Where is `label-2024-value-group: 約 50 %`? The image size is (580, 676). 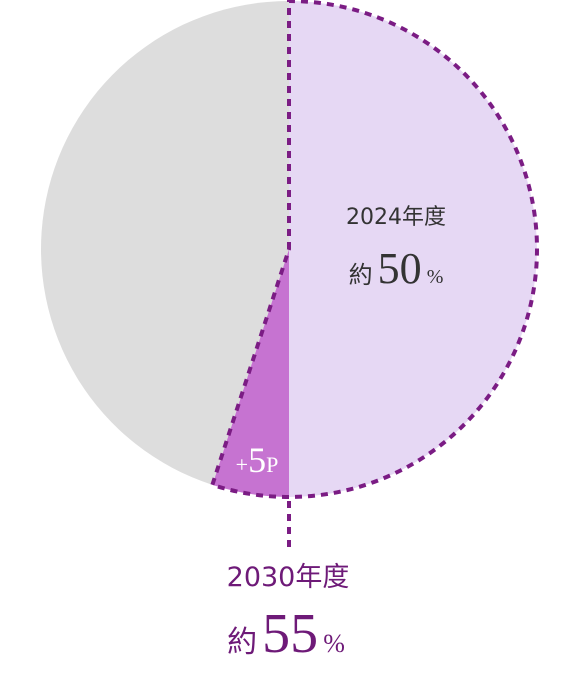 label-2024-value-group: 約 50 % is located at coordinates (396, 268).